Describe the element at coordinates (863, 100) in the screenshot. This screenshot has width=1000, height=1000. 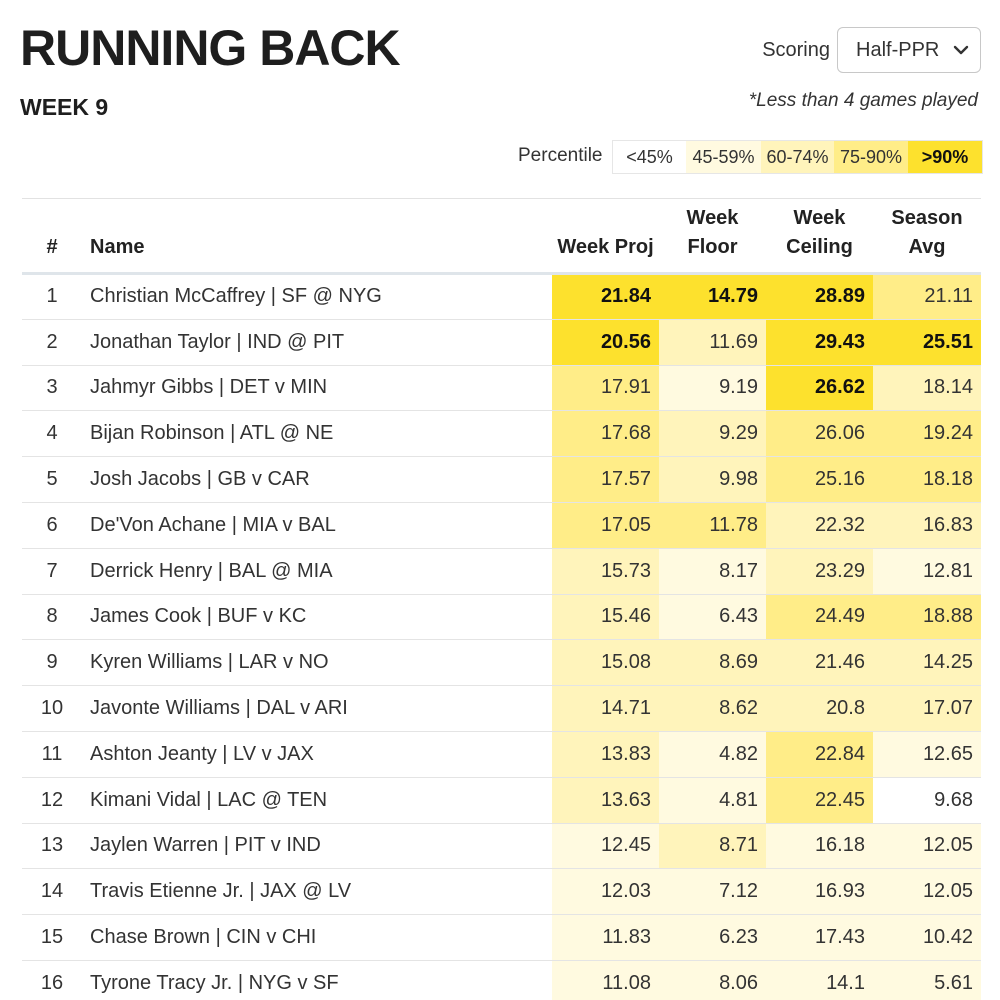
I see `games-played-note: *Less than 4 games played` at that location.